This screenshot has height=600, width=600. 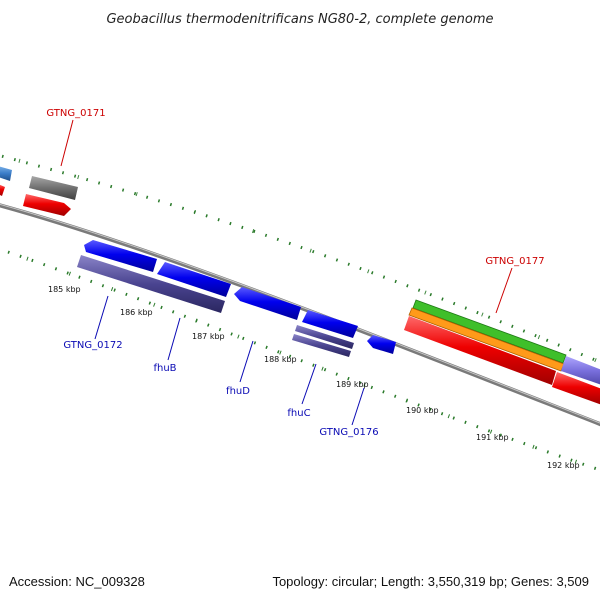 What do you see at coordinates (92, 345) in the screenshot?
I see `label-gtng-0172: GTNG_0172` at bounding box center [92, 345].